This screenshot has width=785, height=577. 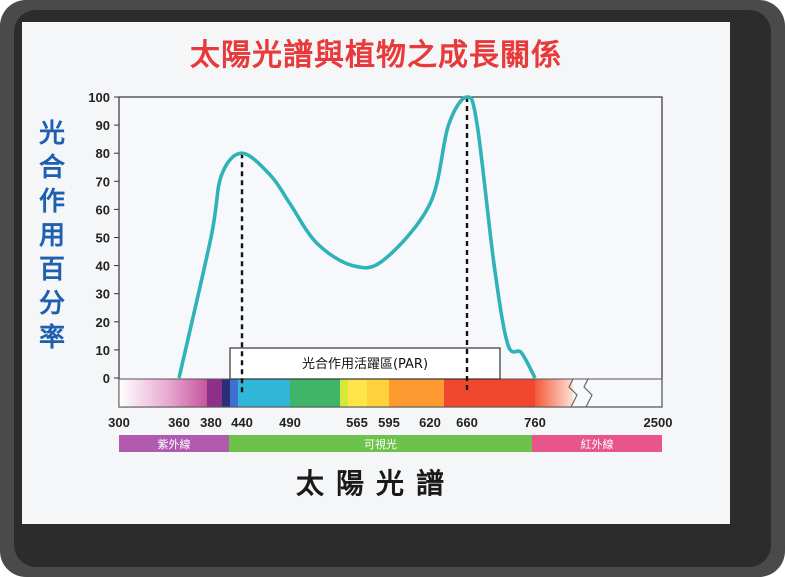 What do you see at coordinates (103, 209) in the screenshot?
I see `y-tick-label: 60` at bounding box center [103, 209].